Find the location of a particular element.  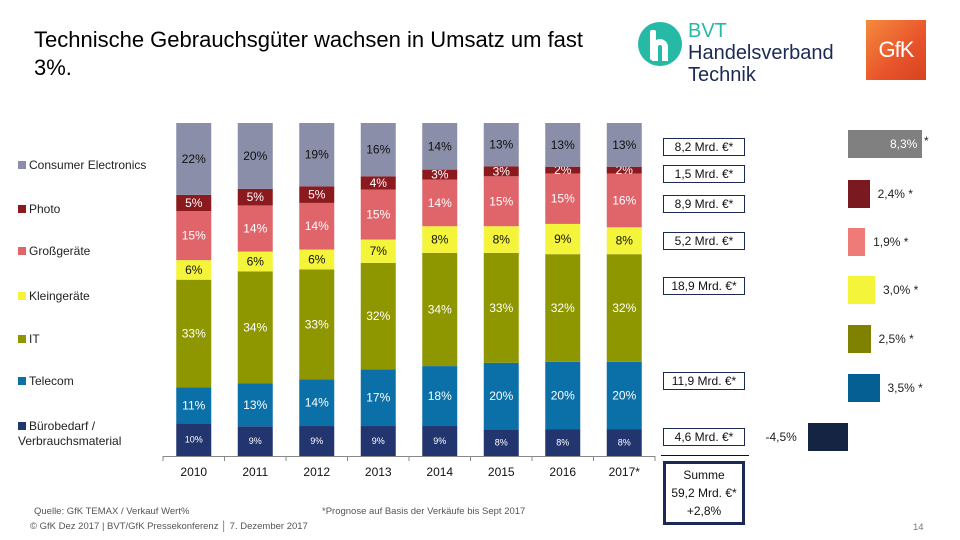

legend-item-telecom: Telecom is located at coordinates (46, 381).